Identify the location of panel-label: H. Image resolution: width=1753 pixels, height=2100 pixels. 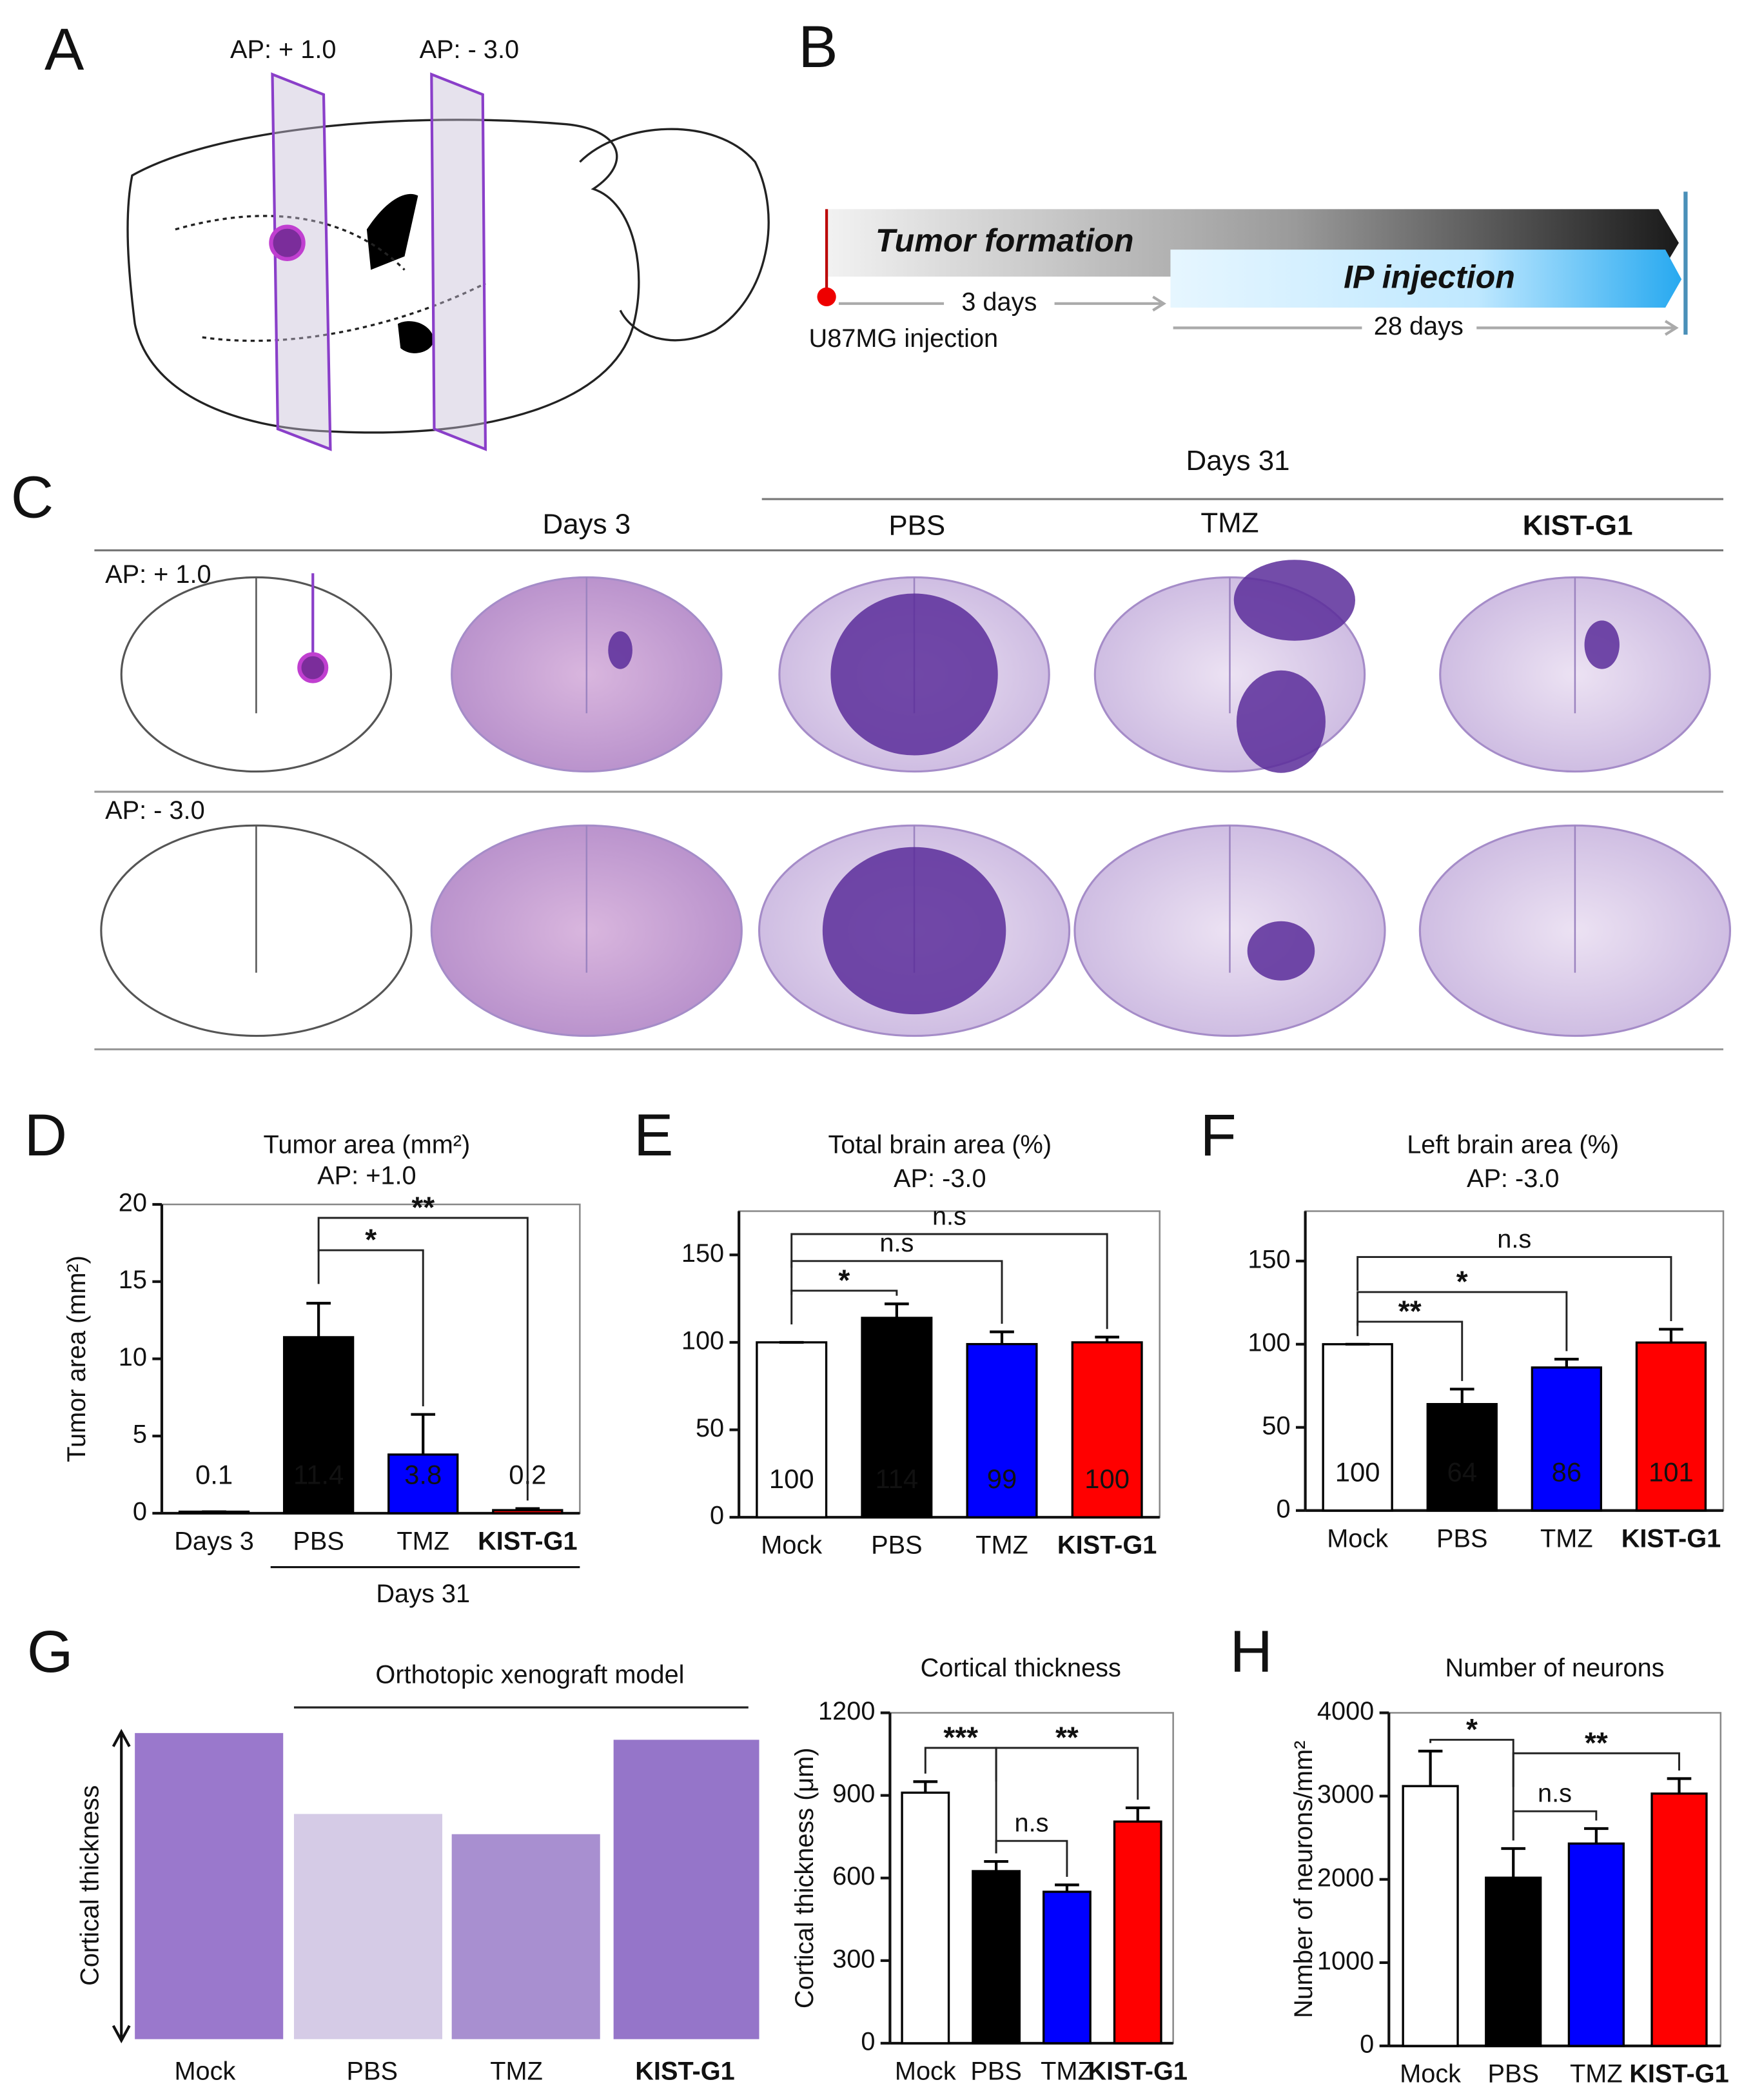
(1250, 1651).